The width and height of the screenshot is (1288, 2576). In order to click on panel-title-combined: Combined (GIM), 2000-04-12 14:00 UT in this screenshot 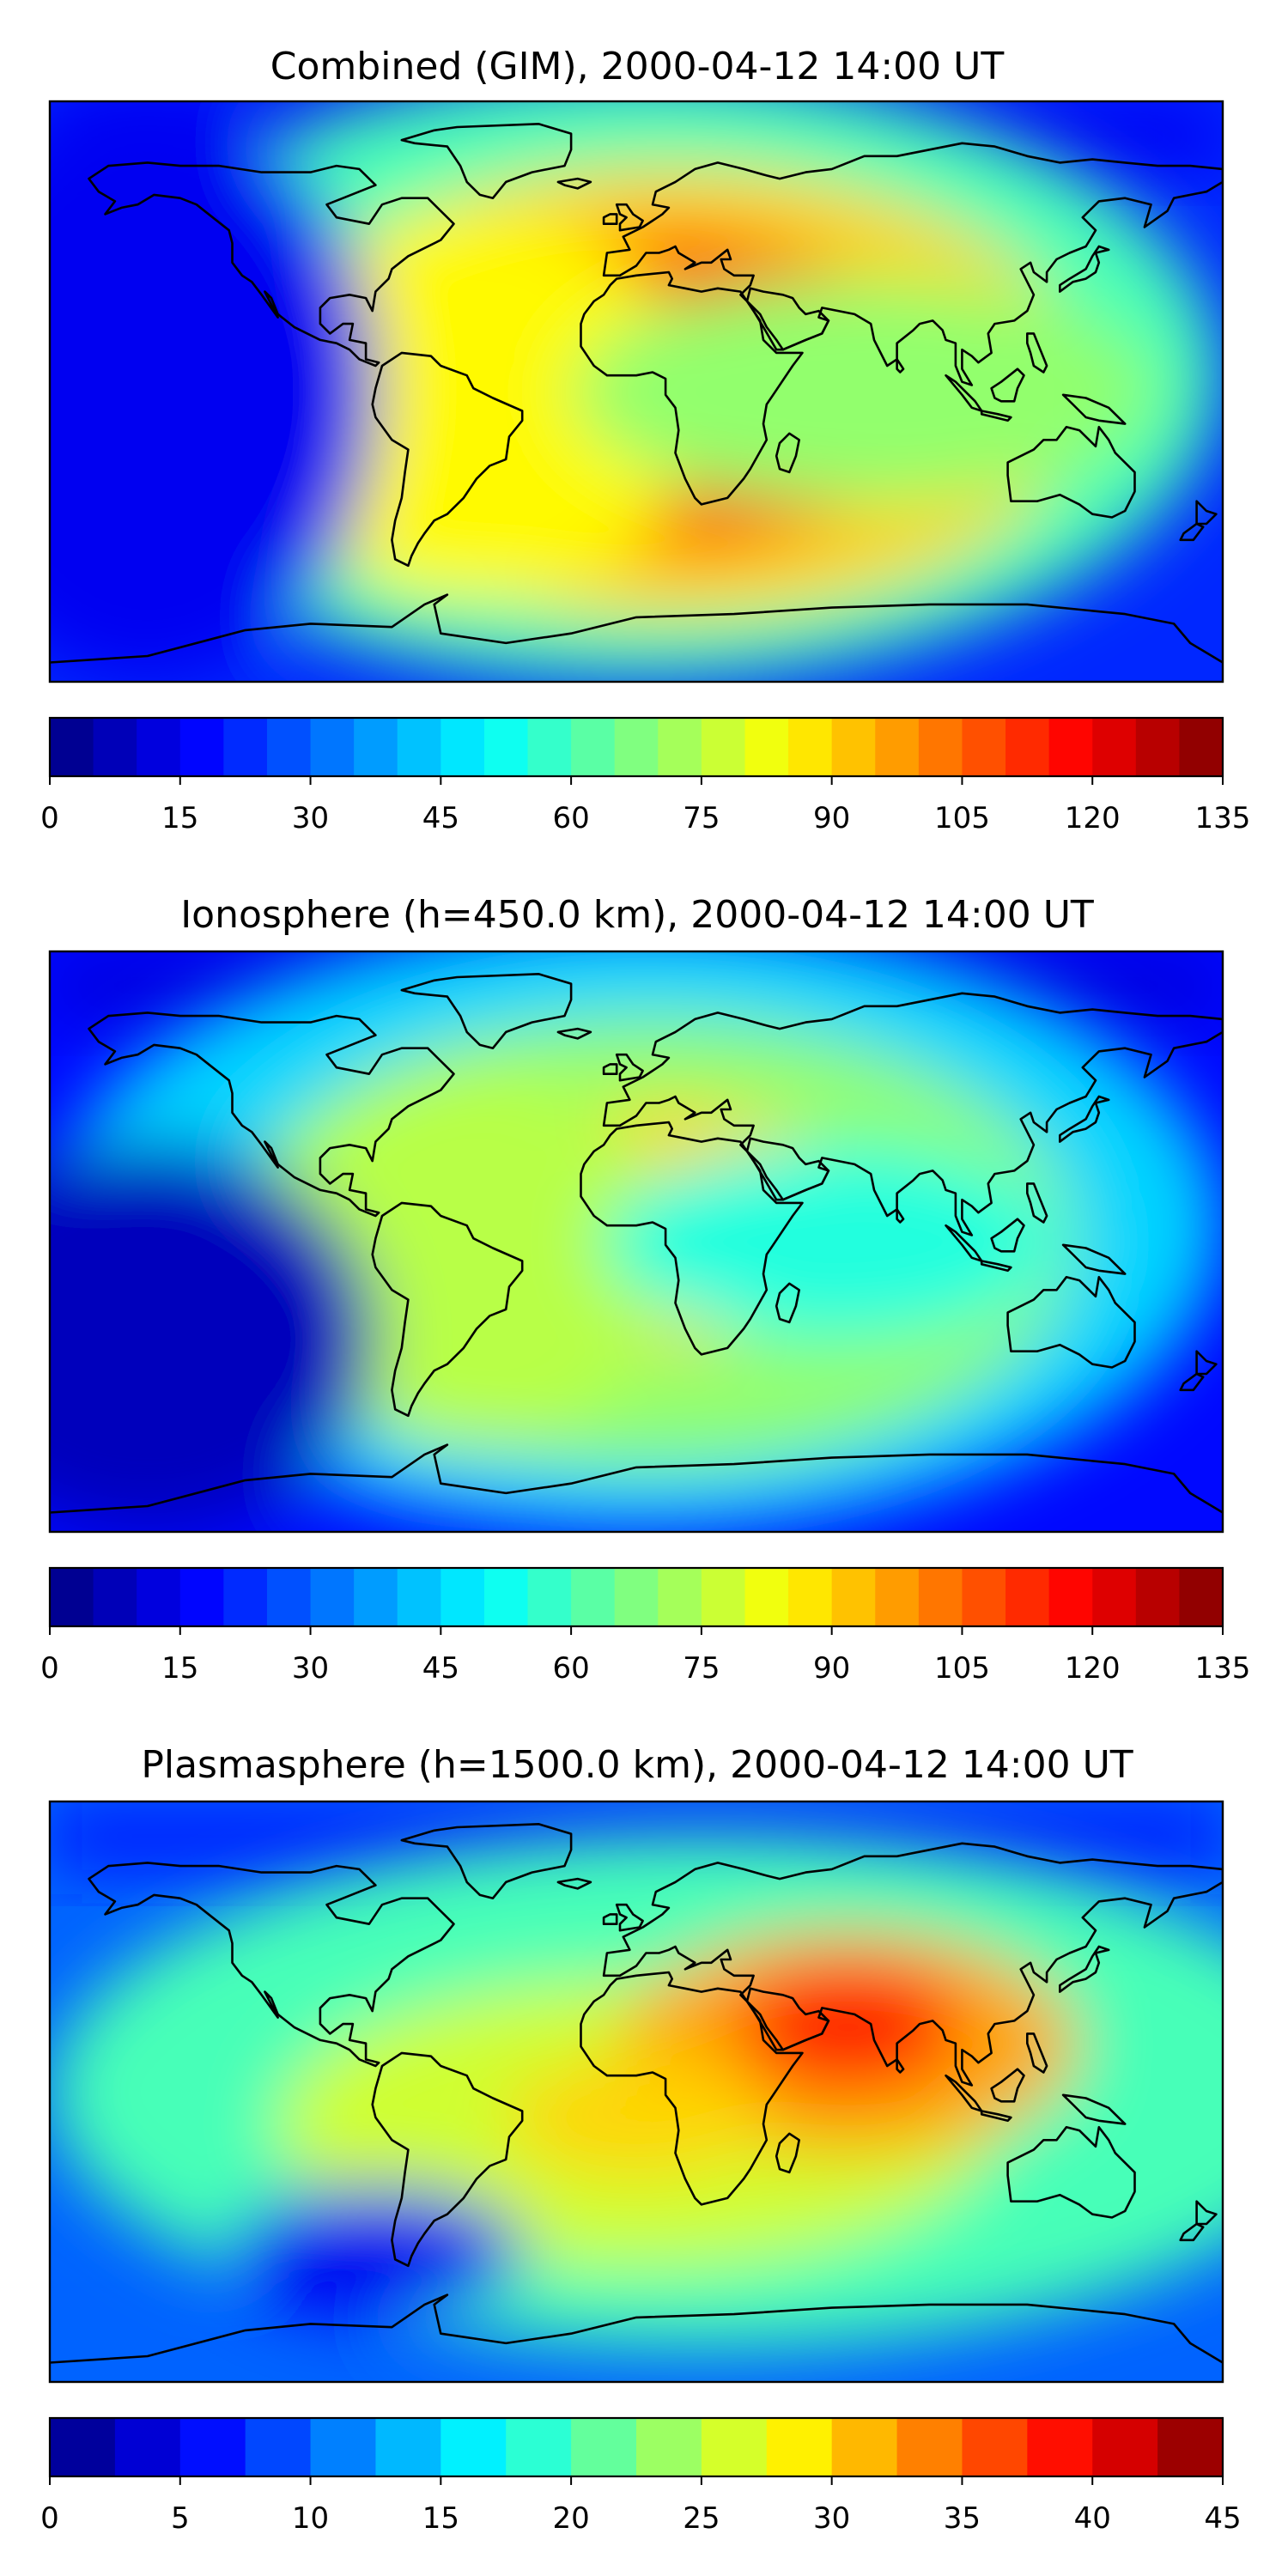, I will do `click(638, 66)`.